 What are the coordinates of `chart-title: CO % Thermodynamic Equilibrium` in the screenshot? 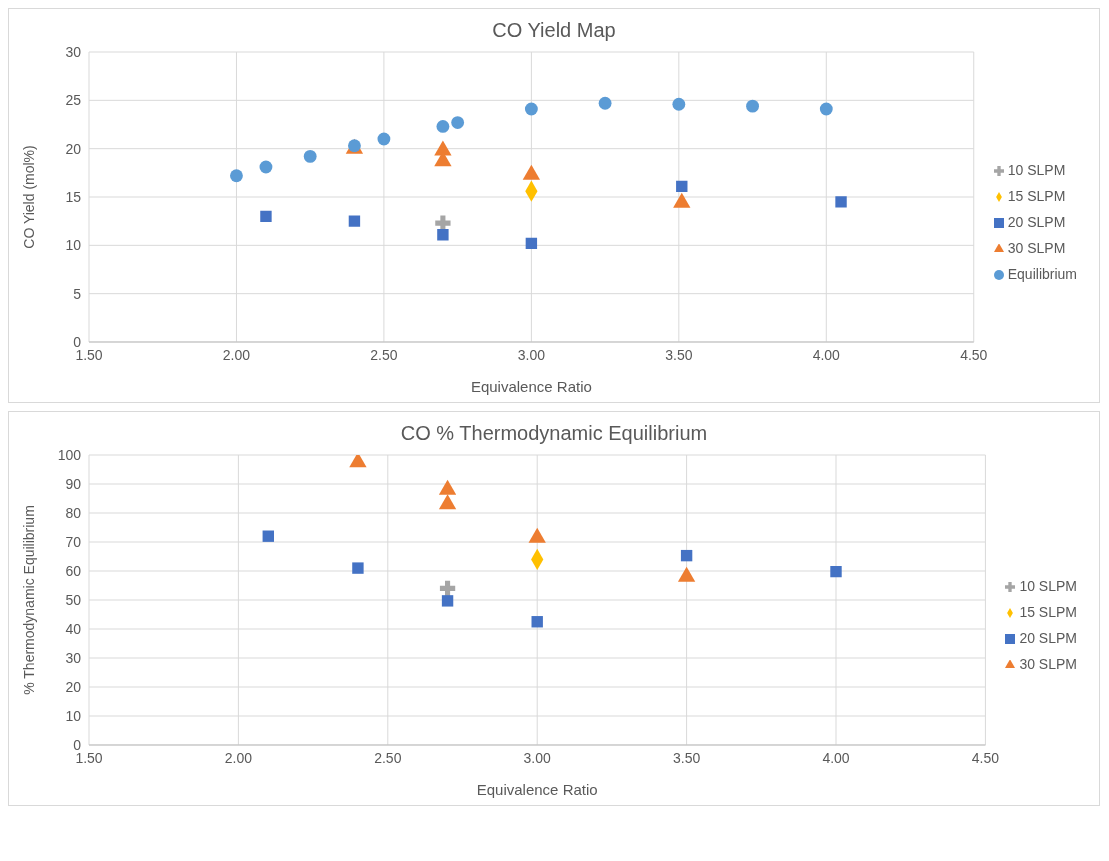 It's located at (554, 433).